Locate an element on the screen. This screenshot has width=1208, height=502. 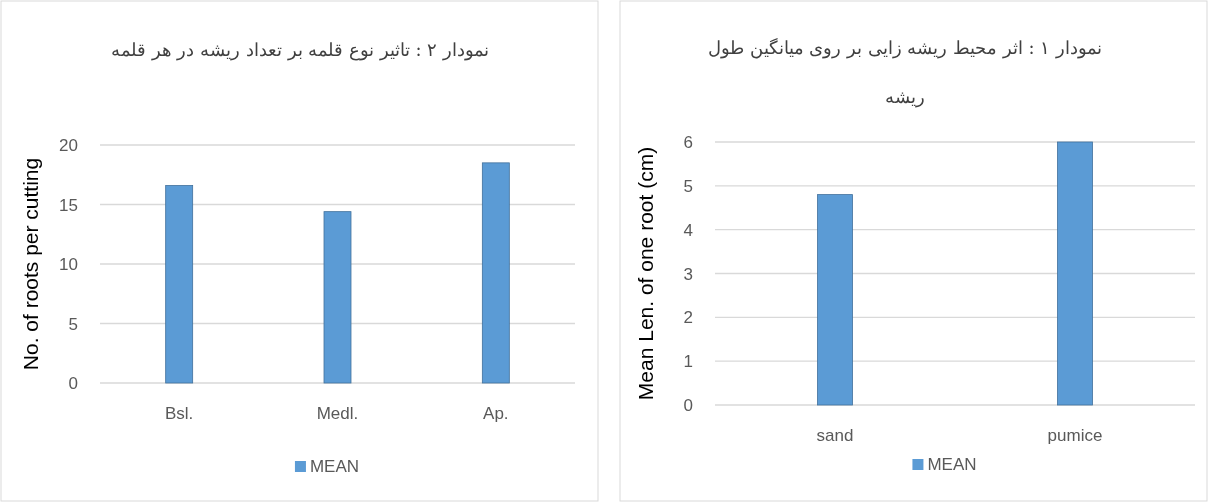
y-tick-label: 3 is located at coordinates (688, 274).